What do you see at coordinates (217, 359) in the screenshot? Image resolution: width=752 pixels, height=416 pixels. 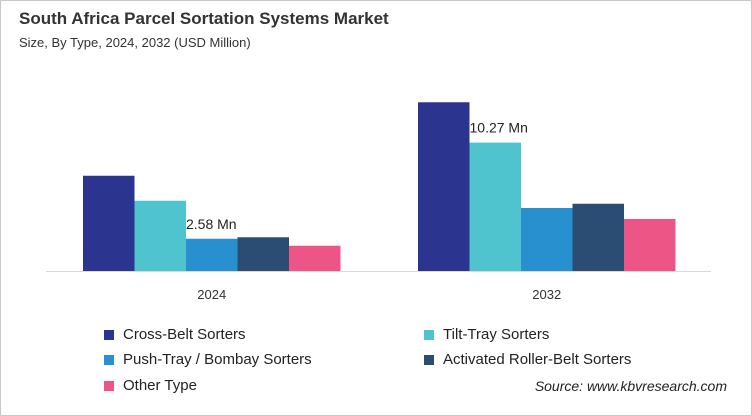 I see `legend-label: Push-Tray / Bombay Sorters` at bounding box center [217, 359].